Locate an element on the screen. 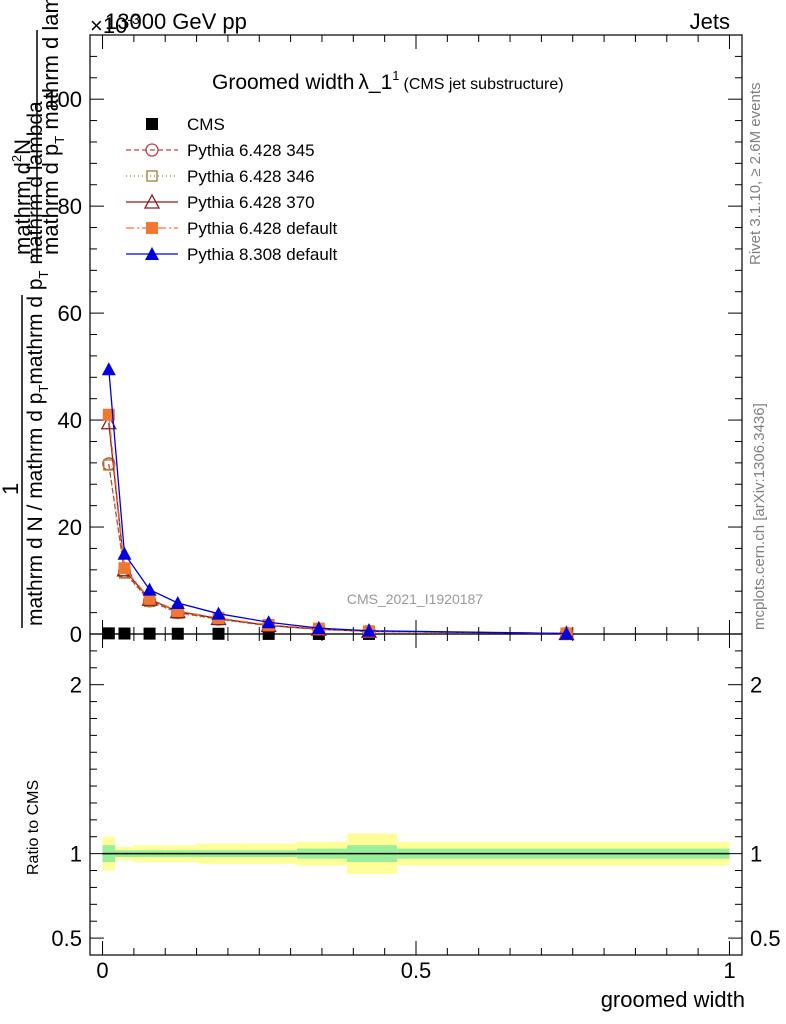 The width and height of the screenshot is (786, 1024). legend-label: Pythia 6.428 370 is located at coordinates (251, 202).